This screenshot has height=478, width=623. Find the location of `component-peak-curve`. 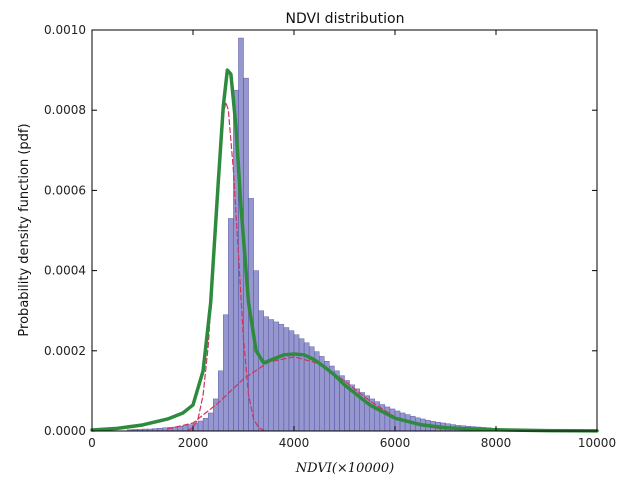

component-peak-curve is located at coordinates (226, 266).